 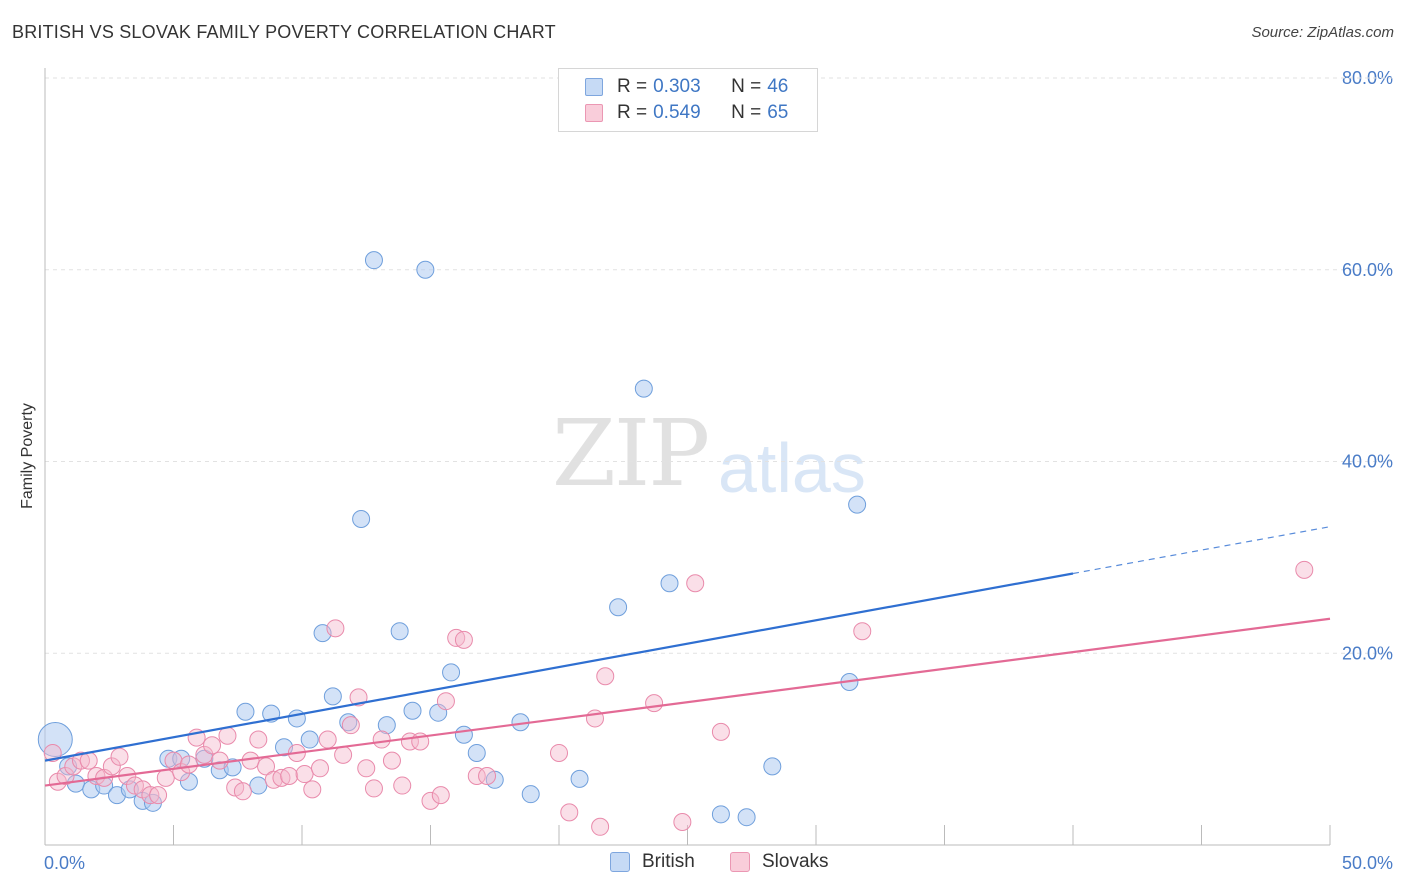 I want to click on y-tick-label: 60.0%, so click(x=1367, y=270).